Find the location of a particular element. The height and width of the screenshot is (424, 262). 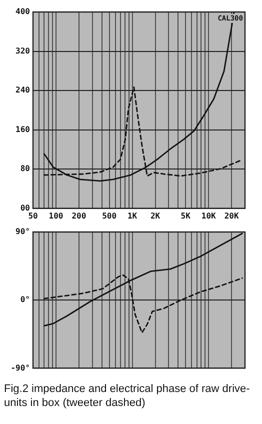

x-tick-label: 500 is located at coordinates (109, 215).